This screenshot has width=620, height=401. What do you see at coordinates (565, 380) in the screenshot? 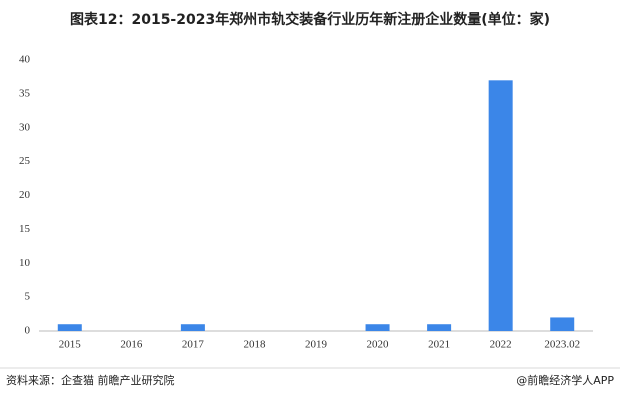
I see `credit: @前瞻经济学人APP` at bounding box center [565, 380].